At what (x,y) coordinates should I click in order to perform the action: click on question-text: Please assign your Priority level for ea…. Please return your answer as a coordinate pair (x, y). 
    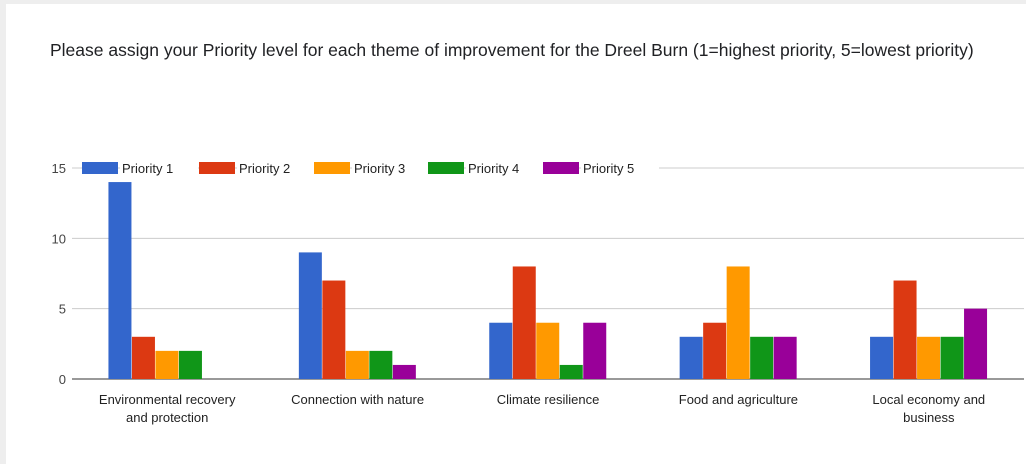
    Looking at the image, I should click on (512, 50).